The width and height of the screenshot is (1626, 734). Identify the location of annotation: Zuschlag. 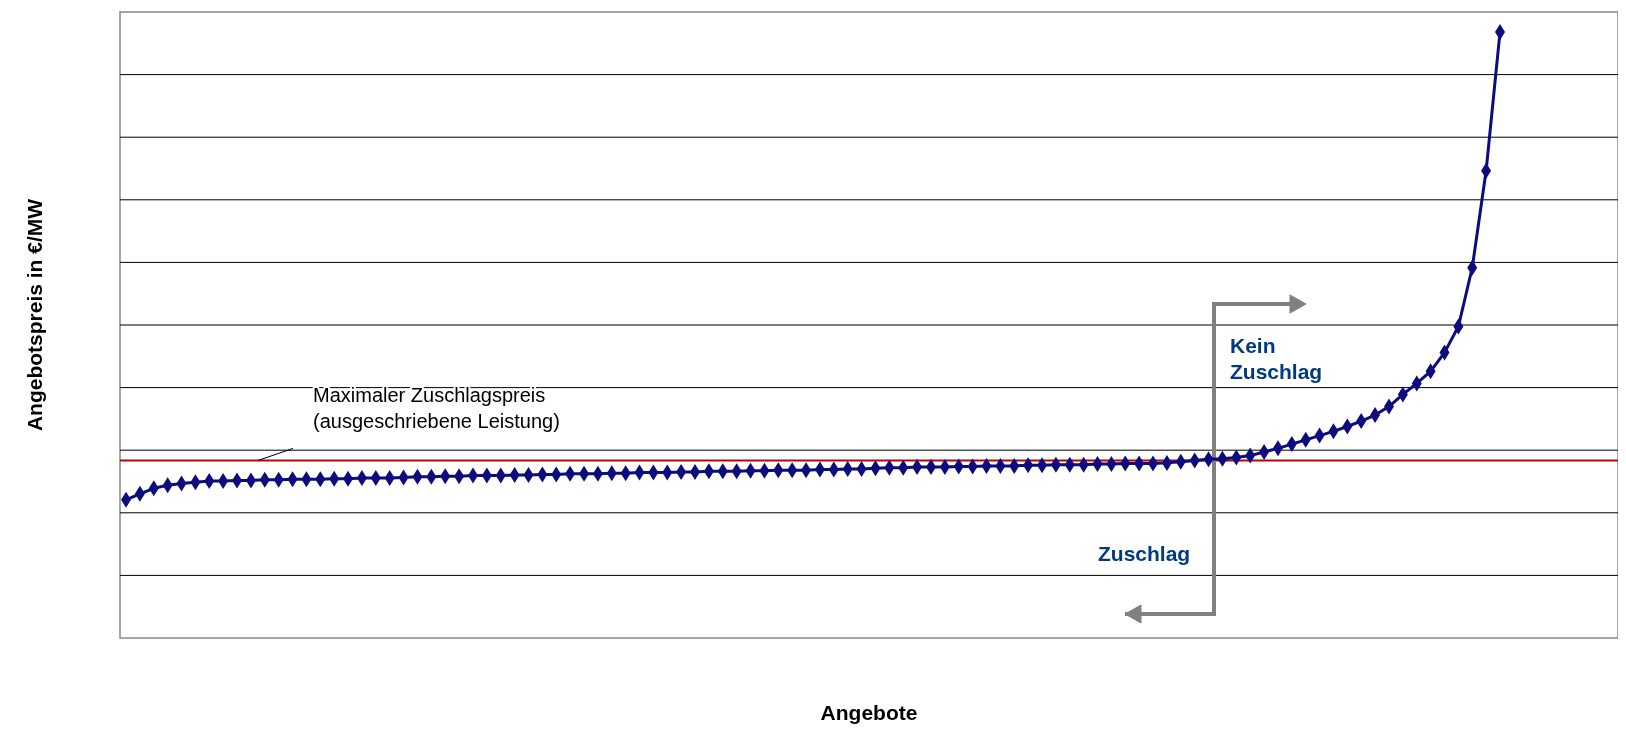
(1144, 553).